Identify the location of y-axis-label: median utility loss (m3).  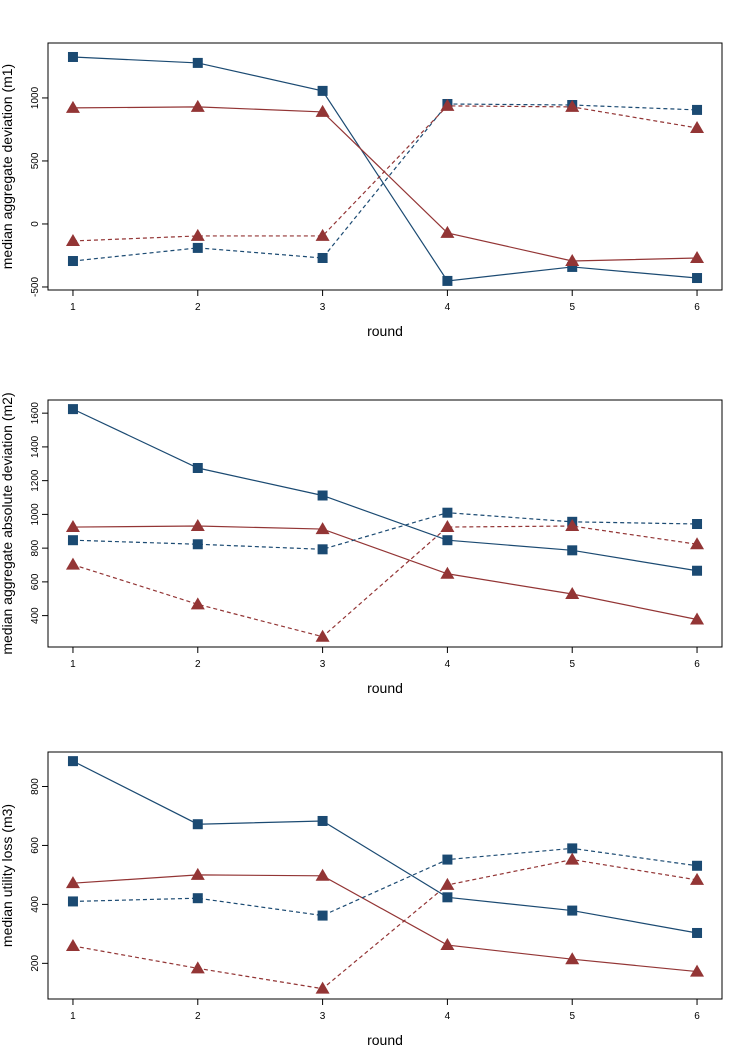
(7, 875).